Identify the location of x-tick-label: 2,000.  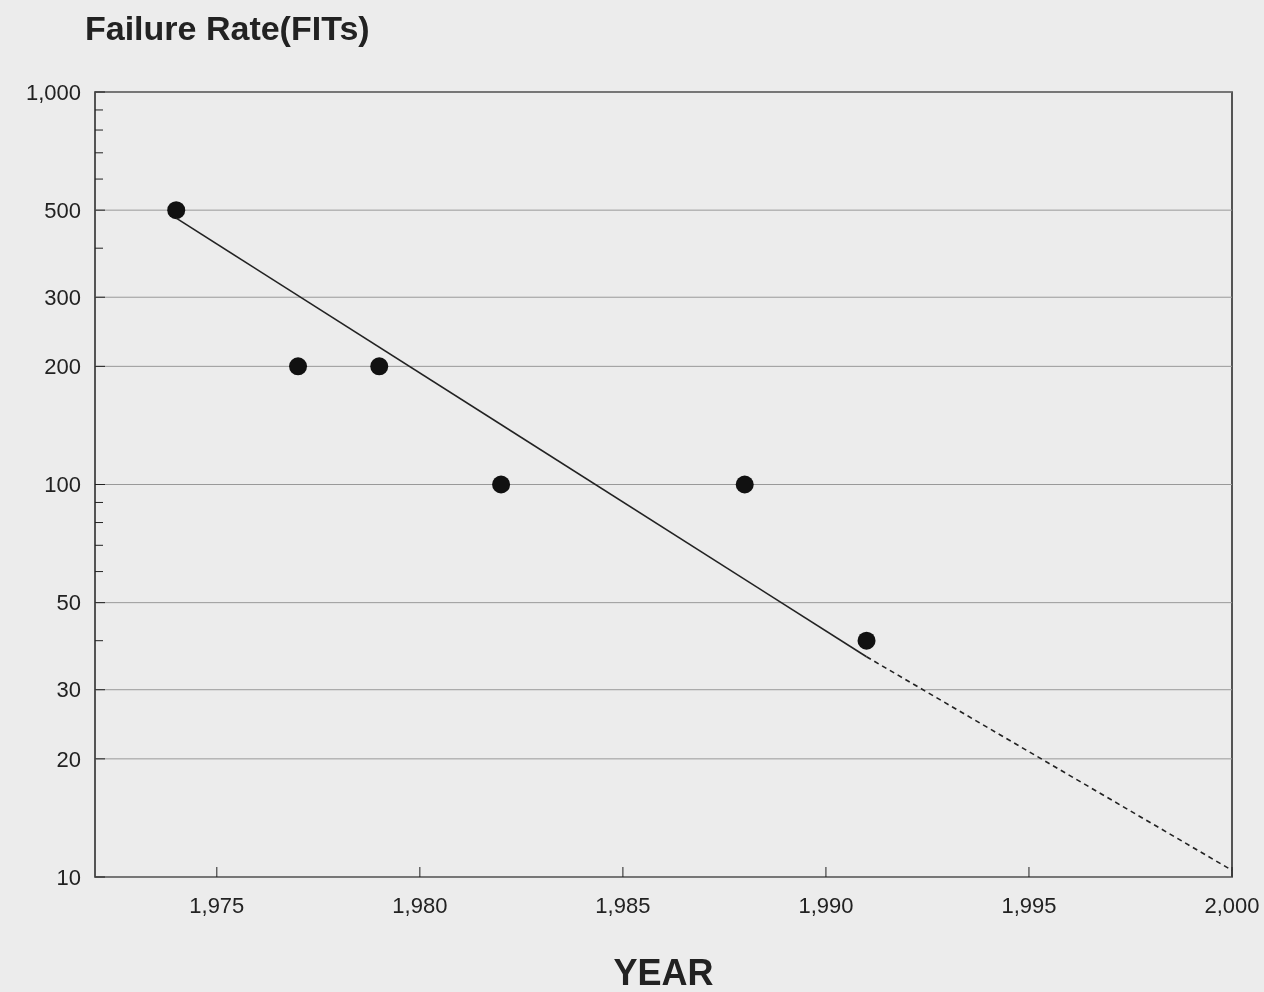
(1232, 905).